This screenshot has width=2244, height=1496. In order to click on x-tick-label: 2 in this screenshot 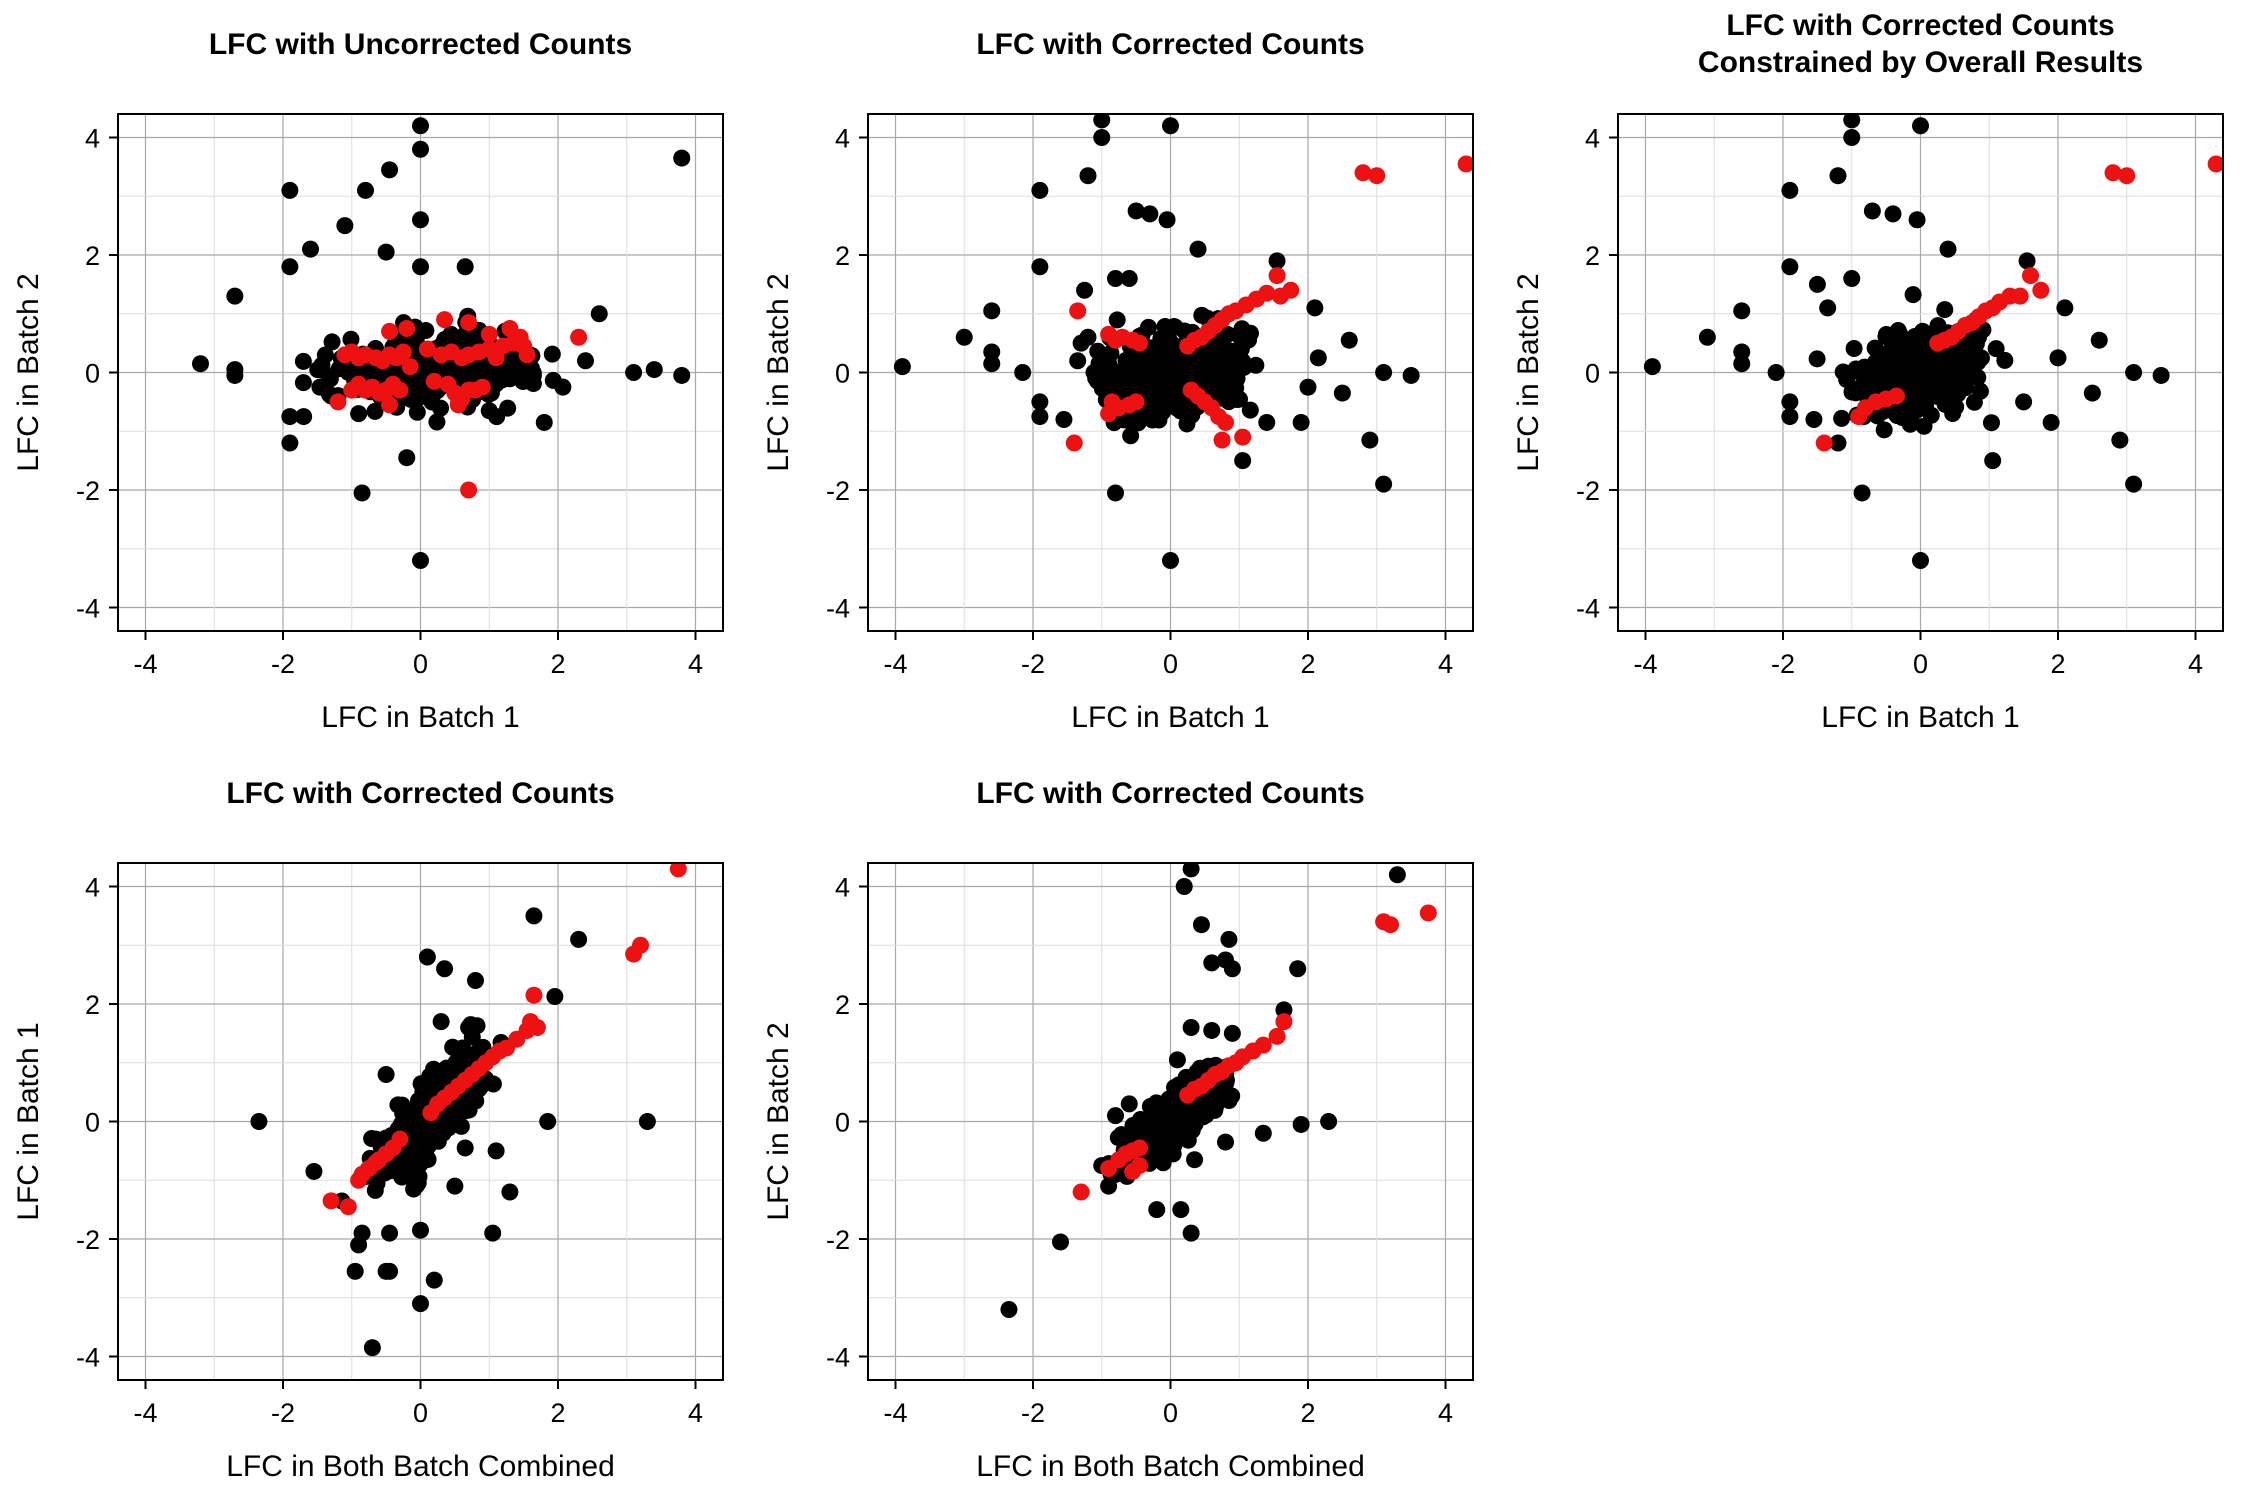, I will do `click(2057, 664)`.